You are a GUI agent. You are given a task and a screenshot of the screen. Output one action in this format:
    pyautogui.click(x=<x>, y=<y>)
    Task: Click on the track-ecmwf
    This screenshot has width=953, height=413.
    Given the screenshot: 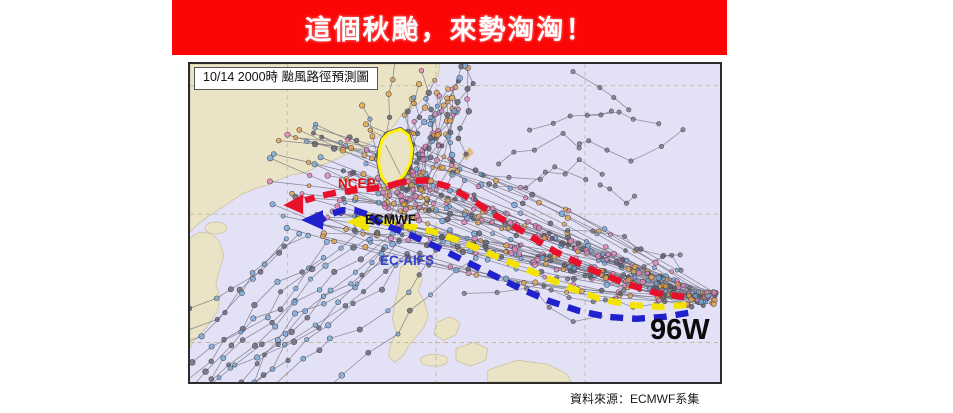 What is the action you would take?
    pyautogui.click(x=516, y=261)
    